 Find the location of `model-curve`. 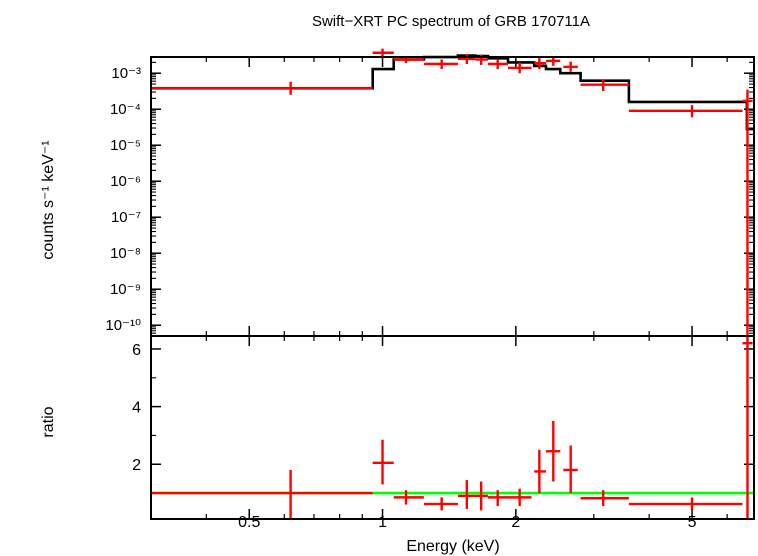

model-curve is located at coordinates (452, 92).